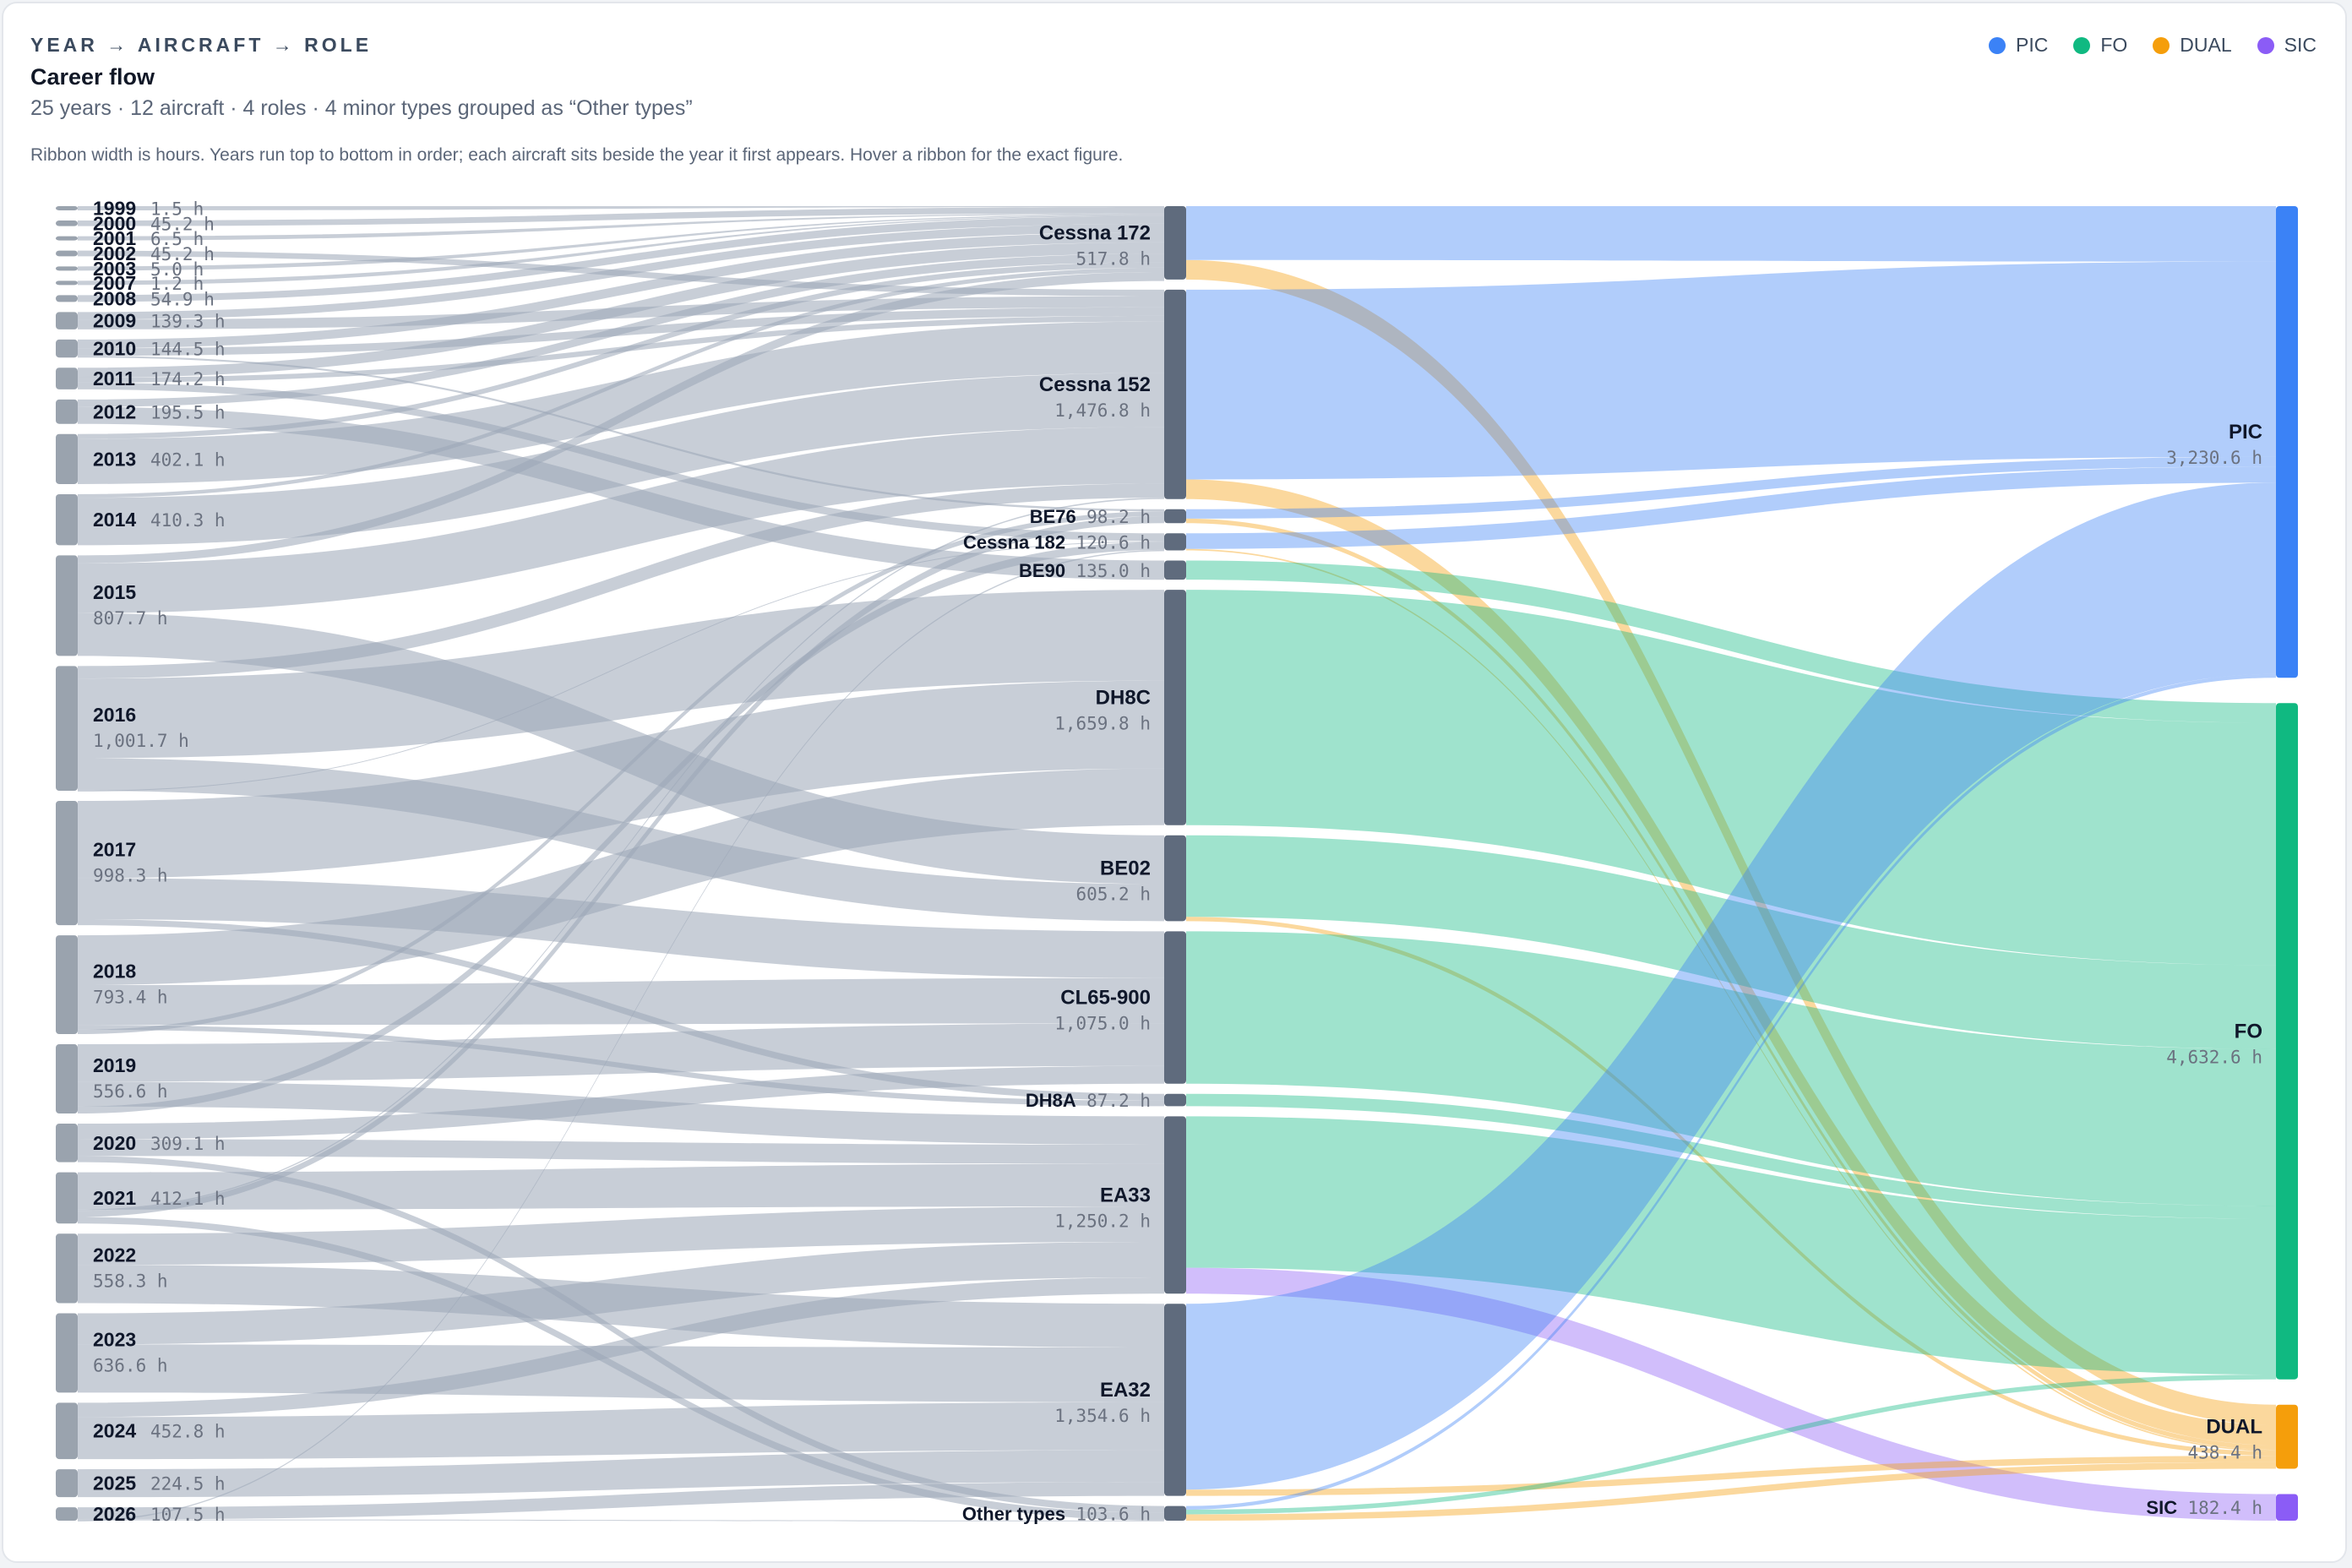 The width and height of the screenshot is (2352, 1568). What do you see at coordinates (67, 298) in the screenshot?
I see `year-node-2008` at bounding box center [67, 298].